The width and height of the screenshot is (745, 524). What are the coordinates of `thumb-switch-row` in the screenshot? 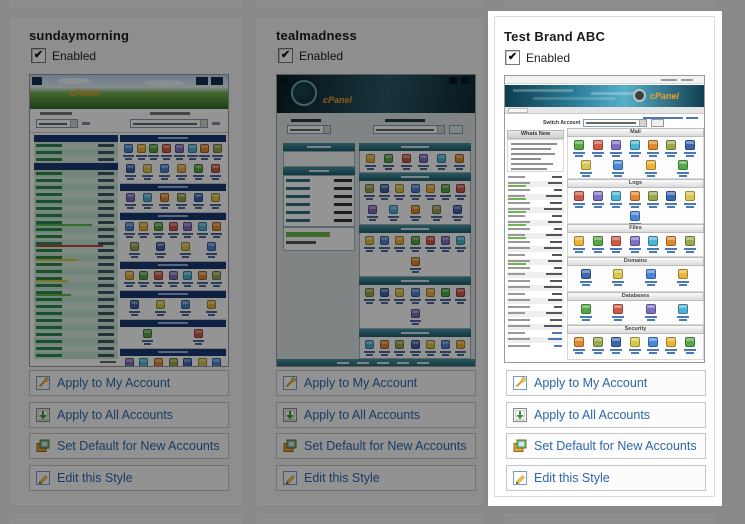 It's located at (129, 121).